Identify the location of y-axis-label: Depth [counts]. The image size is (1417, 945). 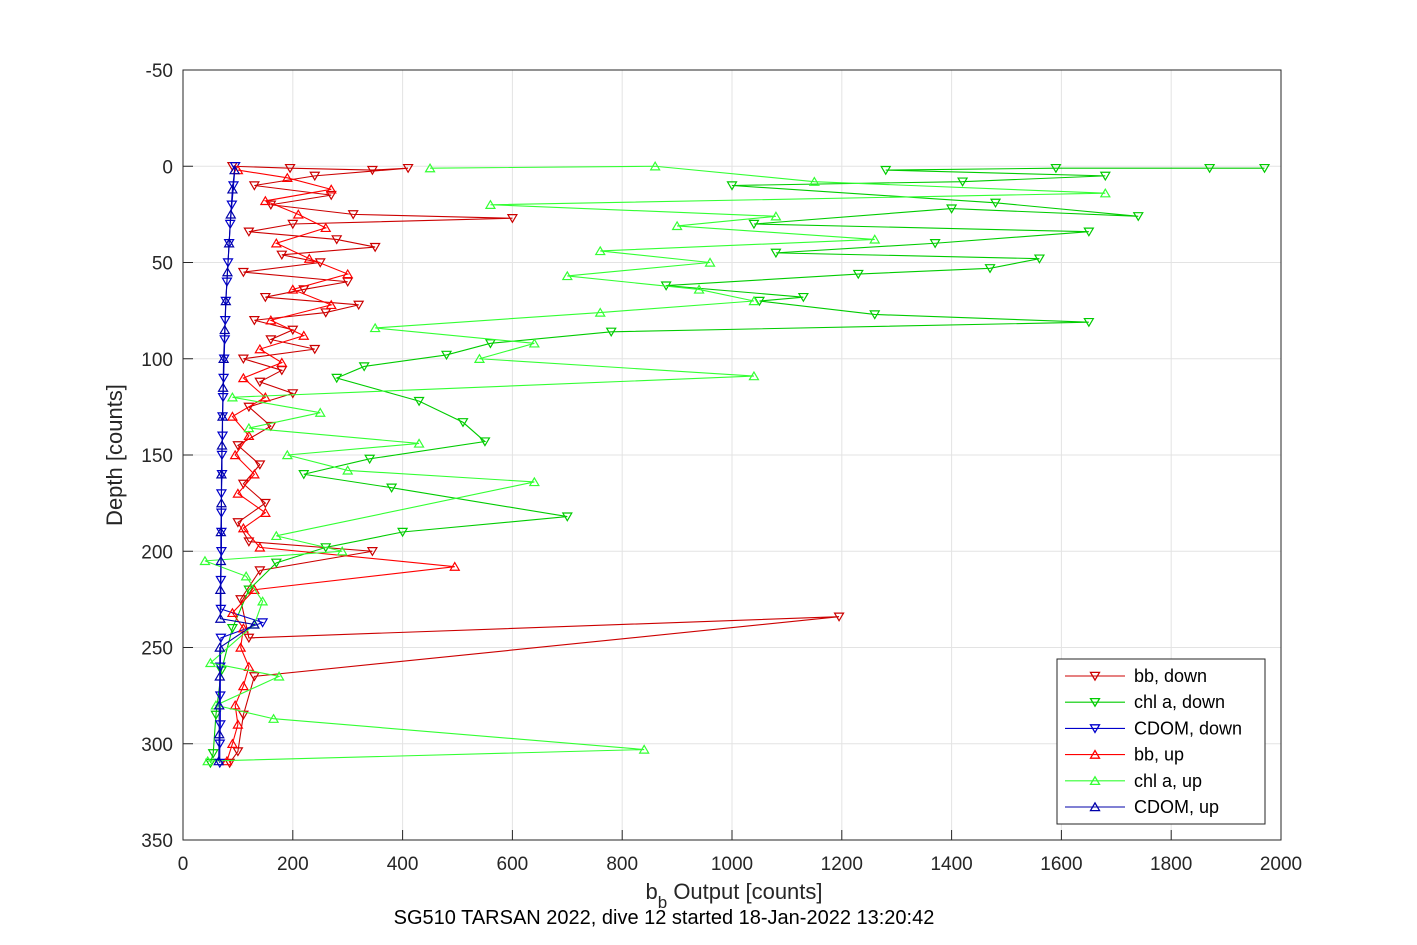
(114, 455).